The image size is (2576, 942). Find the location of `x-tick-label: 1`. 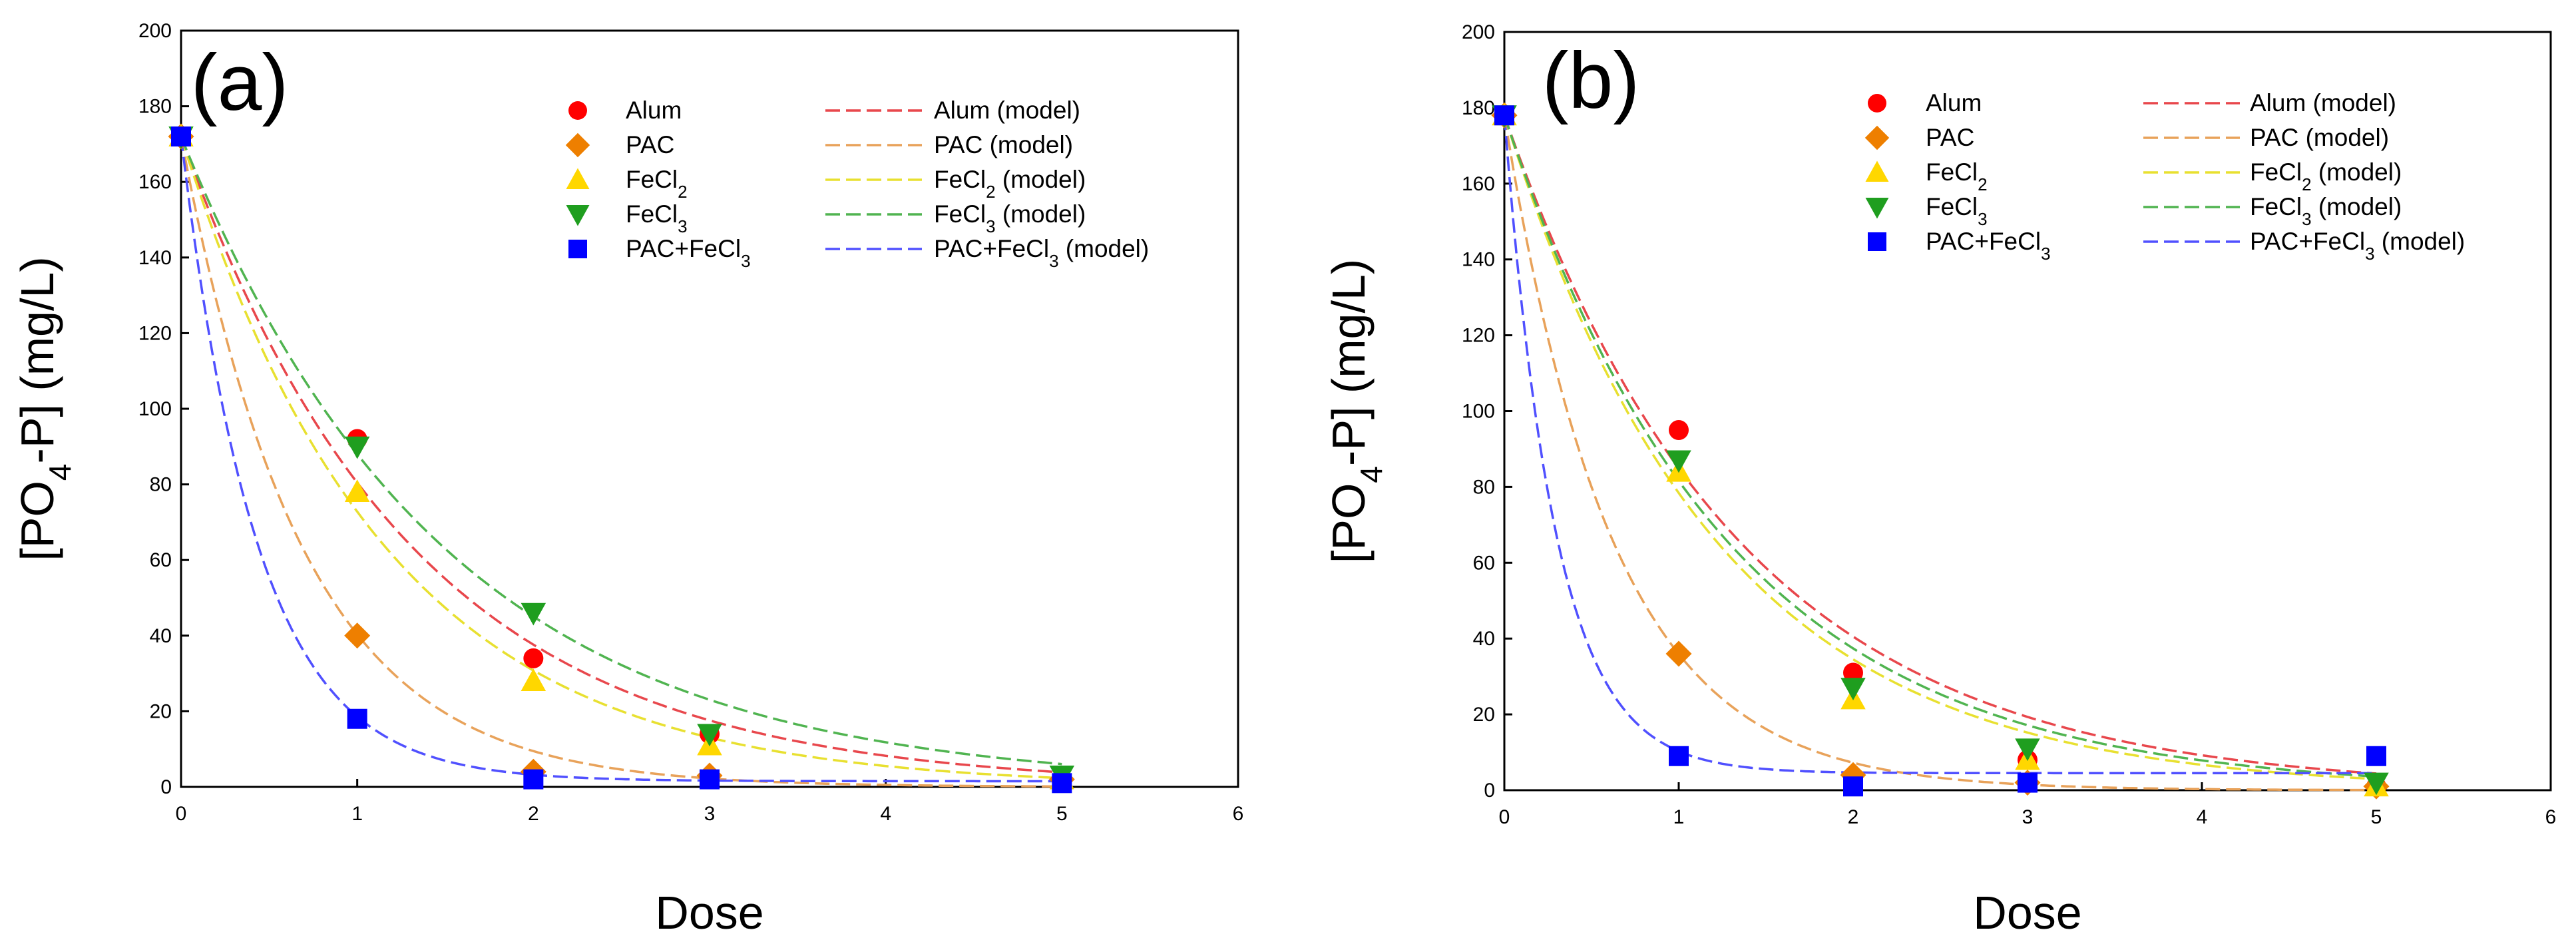

x-tick-label: 1 is located at coordinates (357, 814).